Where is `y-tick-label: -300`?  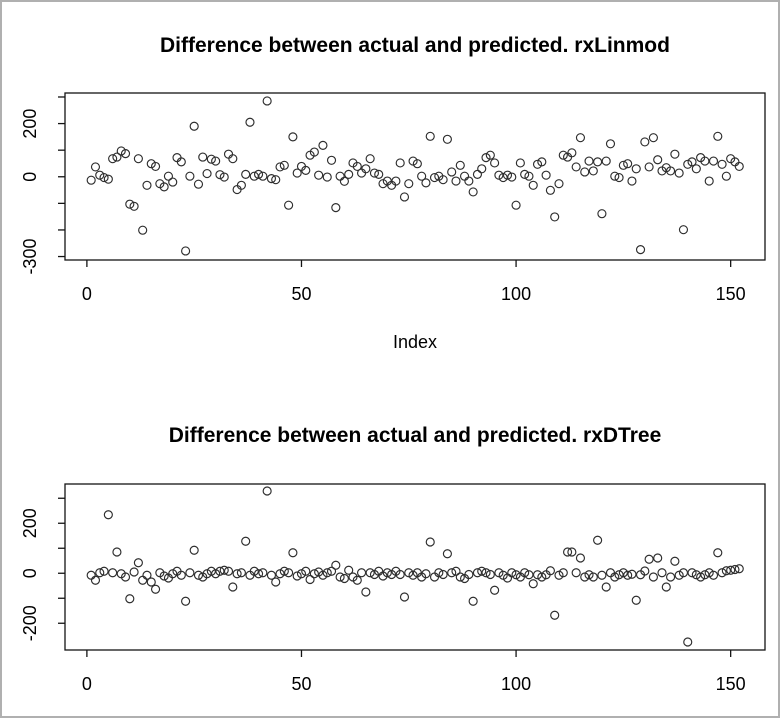
y-tick-label: -300 is located at coordinates (30, 257).